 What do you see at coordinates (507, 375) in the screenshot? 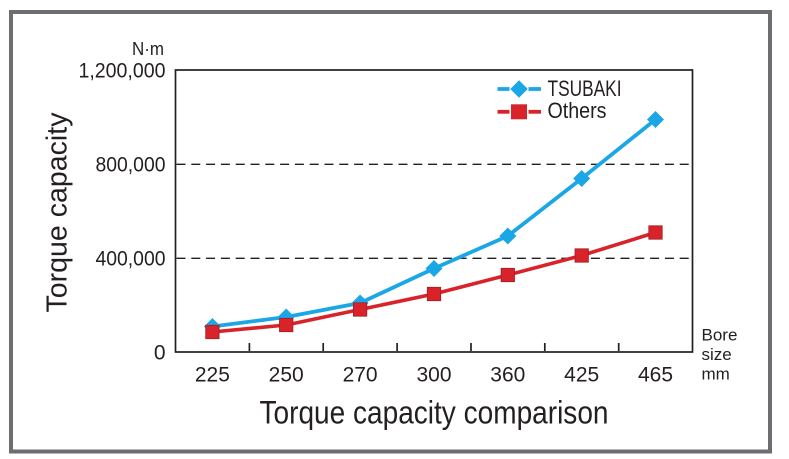
I see `svg-text: 360` at bounding box center [507, 375].